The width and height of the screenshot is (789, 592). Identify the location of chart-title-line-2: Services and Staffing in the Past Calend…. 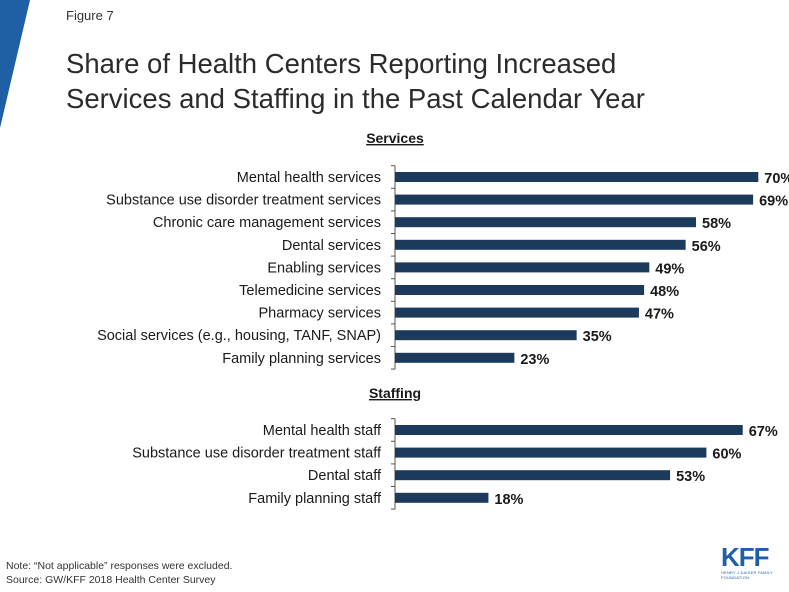
(355, 98).